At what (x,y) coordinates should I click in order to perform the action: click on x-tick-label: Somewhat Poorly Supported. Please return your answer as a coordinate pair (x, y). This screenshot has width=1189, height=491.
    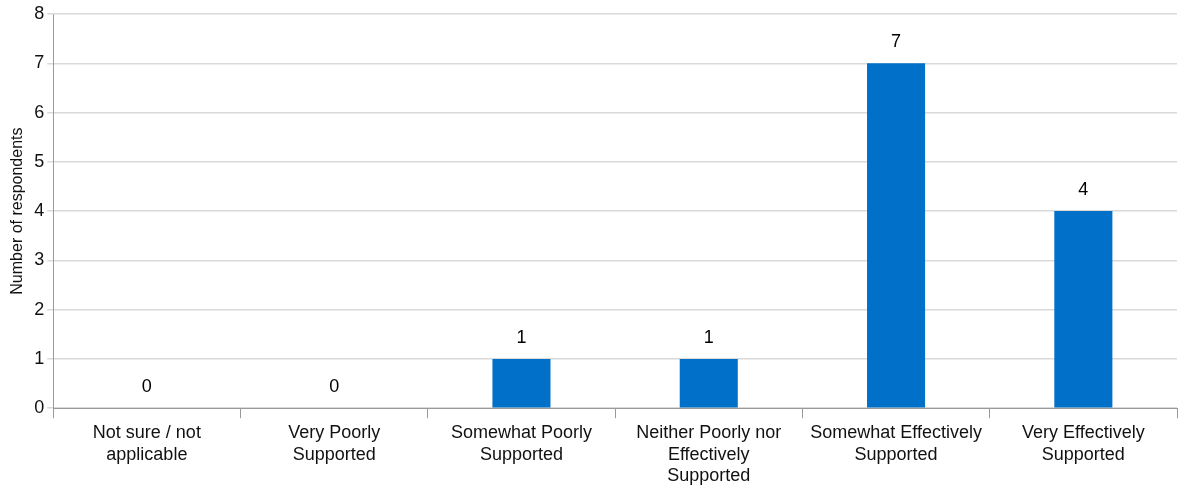
    Looking at the image, I should click on (521, 442).